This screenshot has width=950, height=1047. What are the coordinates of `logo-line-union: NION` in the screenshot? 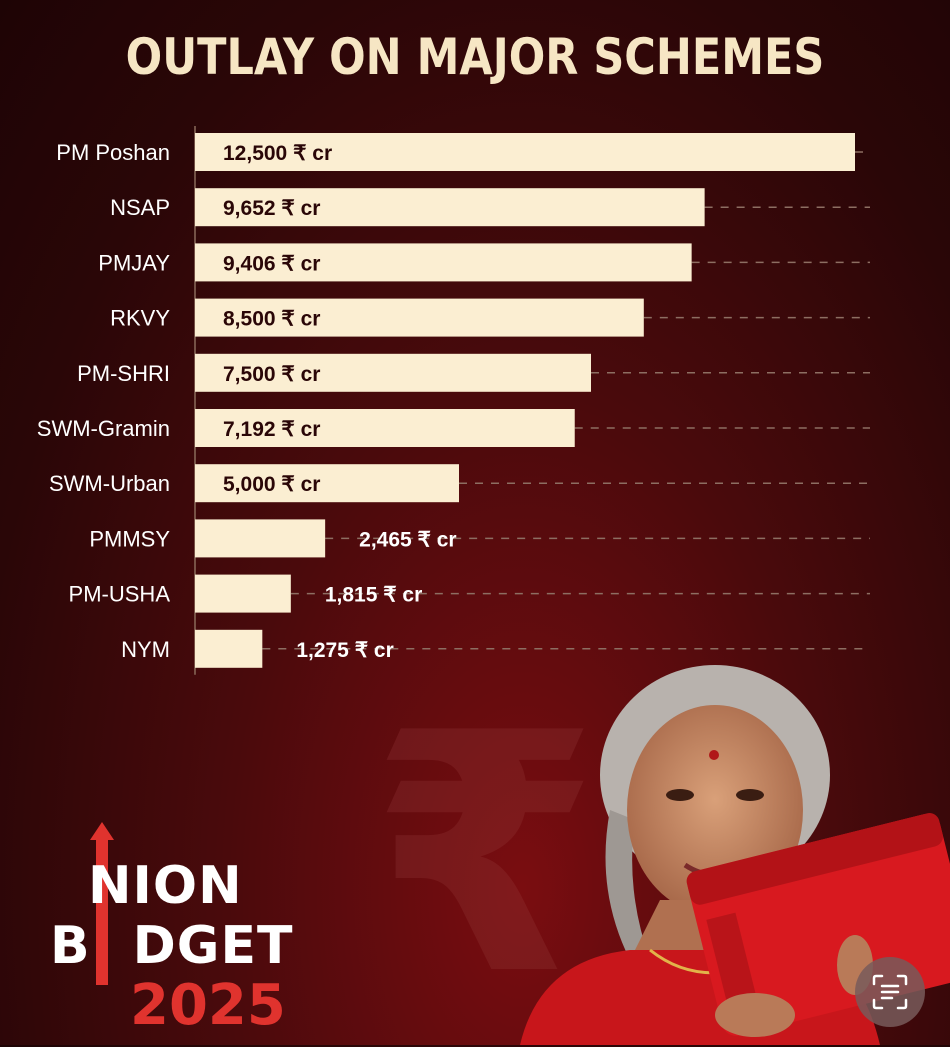 It's located at (165, 886).